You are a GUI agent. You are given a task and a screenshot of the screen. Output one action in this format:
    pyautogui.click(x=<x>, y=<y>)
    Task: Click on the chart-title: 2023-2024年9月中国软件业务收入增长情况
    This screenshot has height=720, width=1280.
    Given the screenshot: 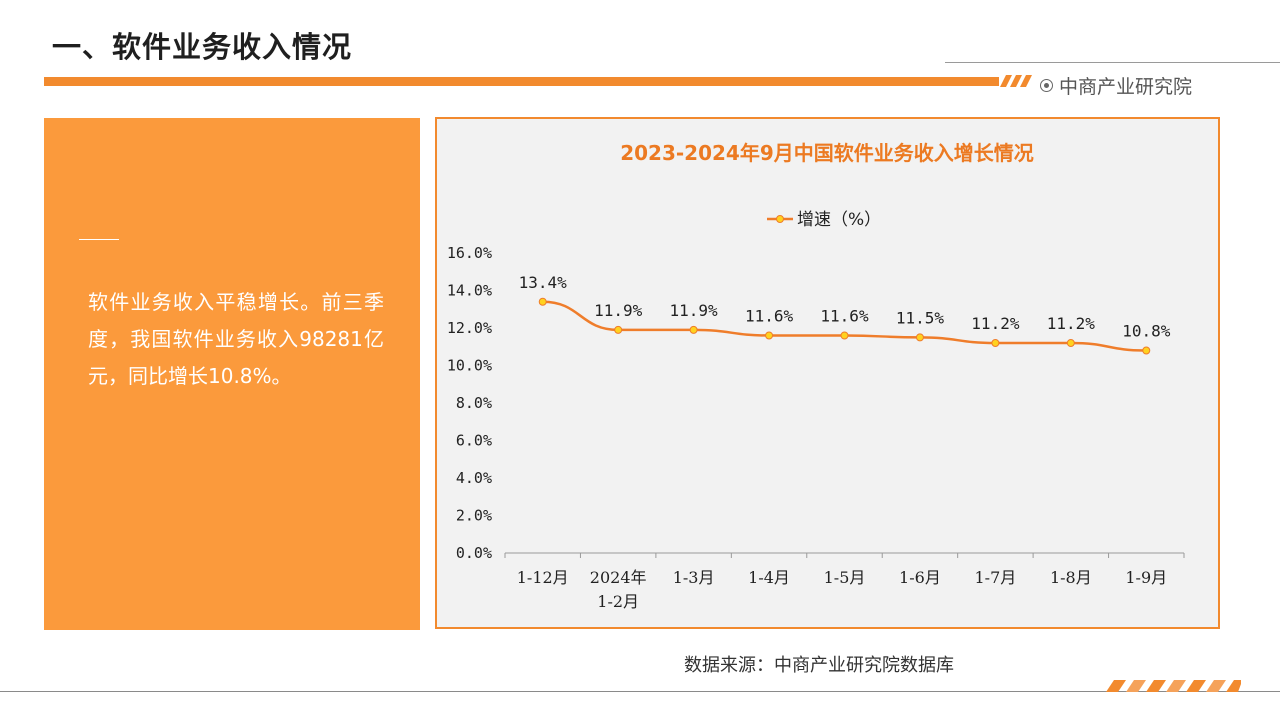 What is the action you would take?
    pyautogui.click(x=827, y=153)
    